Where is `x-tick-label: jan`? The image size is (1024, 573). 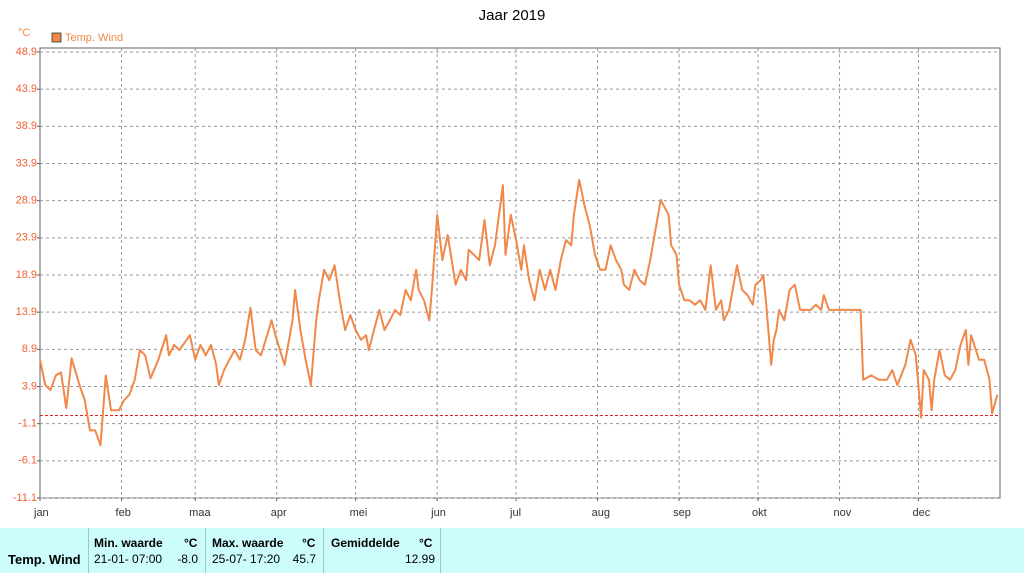
x-tick-label: jan is located at coordinates (41, 513).